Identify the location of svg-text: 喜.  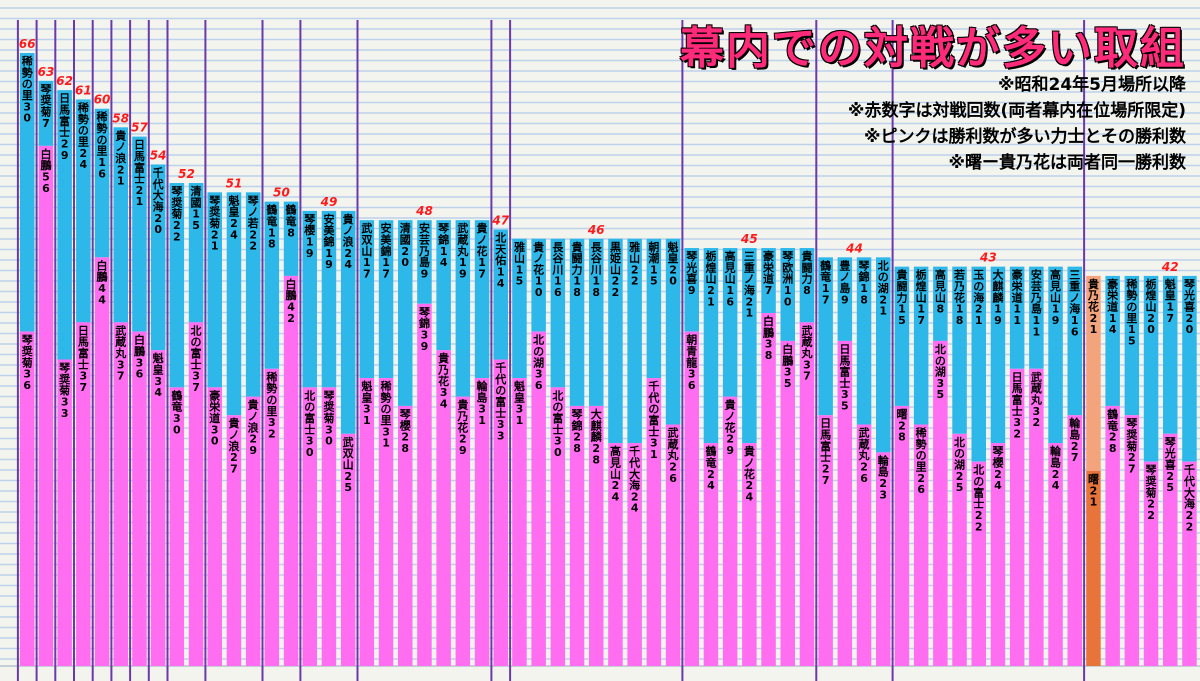
(1189, 307).